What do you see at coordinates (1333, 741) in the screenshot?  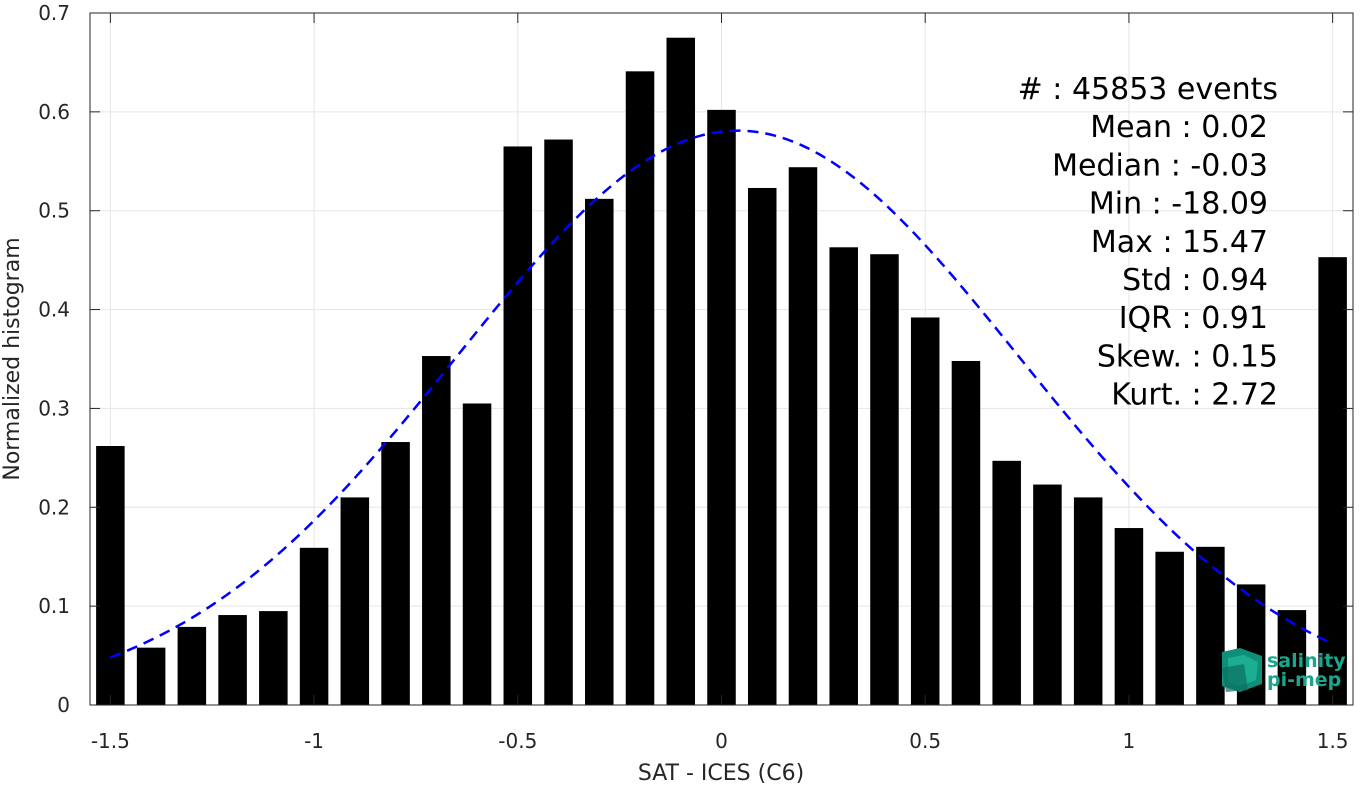 I see `x-tick-label-6: 1.5` at bounding box center [1333, 741].